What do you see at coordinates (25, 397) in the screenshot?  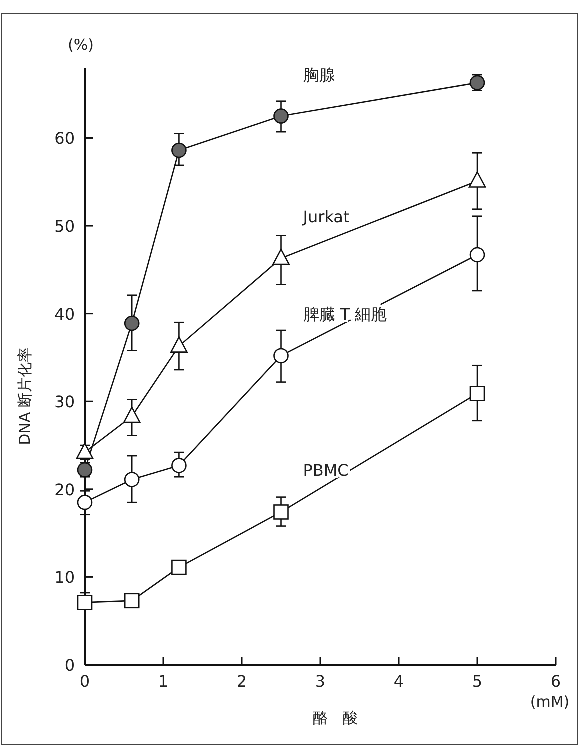 I see `y-axis-title: DNA 断片化率` at bounding box center [25, 397].